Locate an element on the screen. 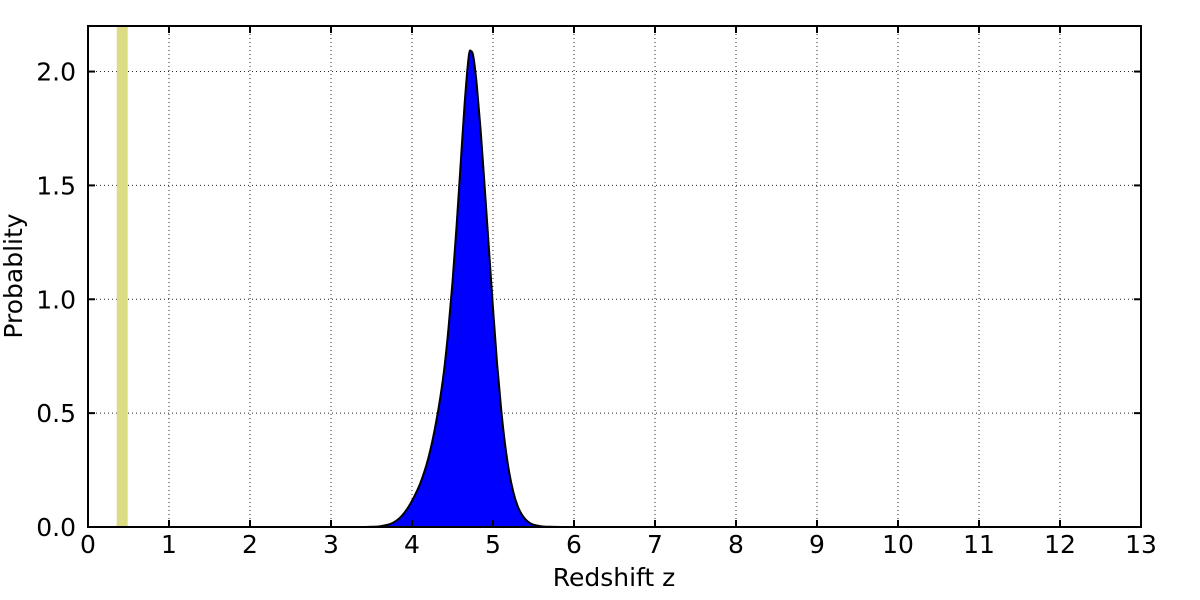 This screenshot has width=1200, height=600. probability-distribution-curve is located at coordinates (464, 288).